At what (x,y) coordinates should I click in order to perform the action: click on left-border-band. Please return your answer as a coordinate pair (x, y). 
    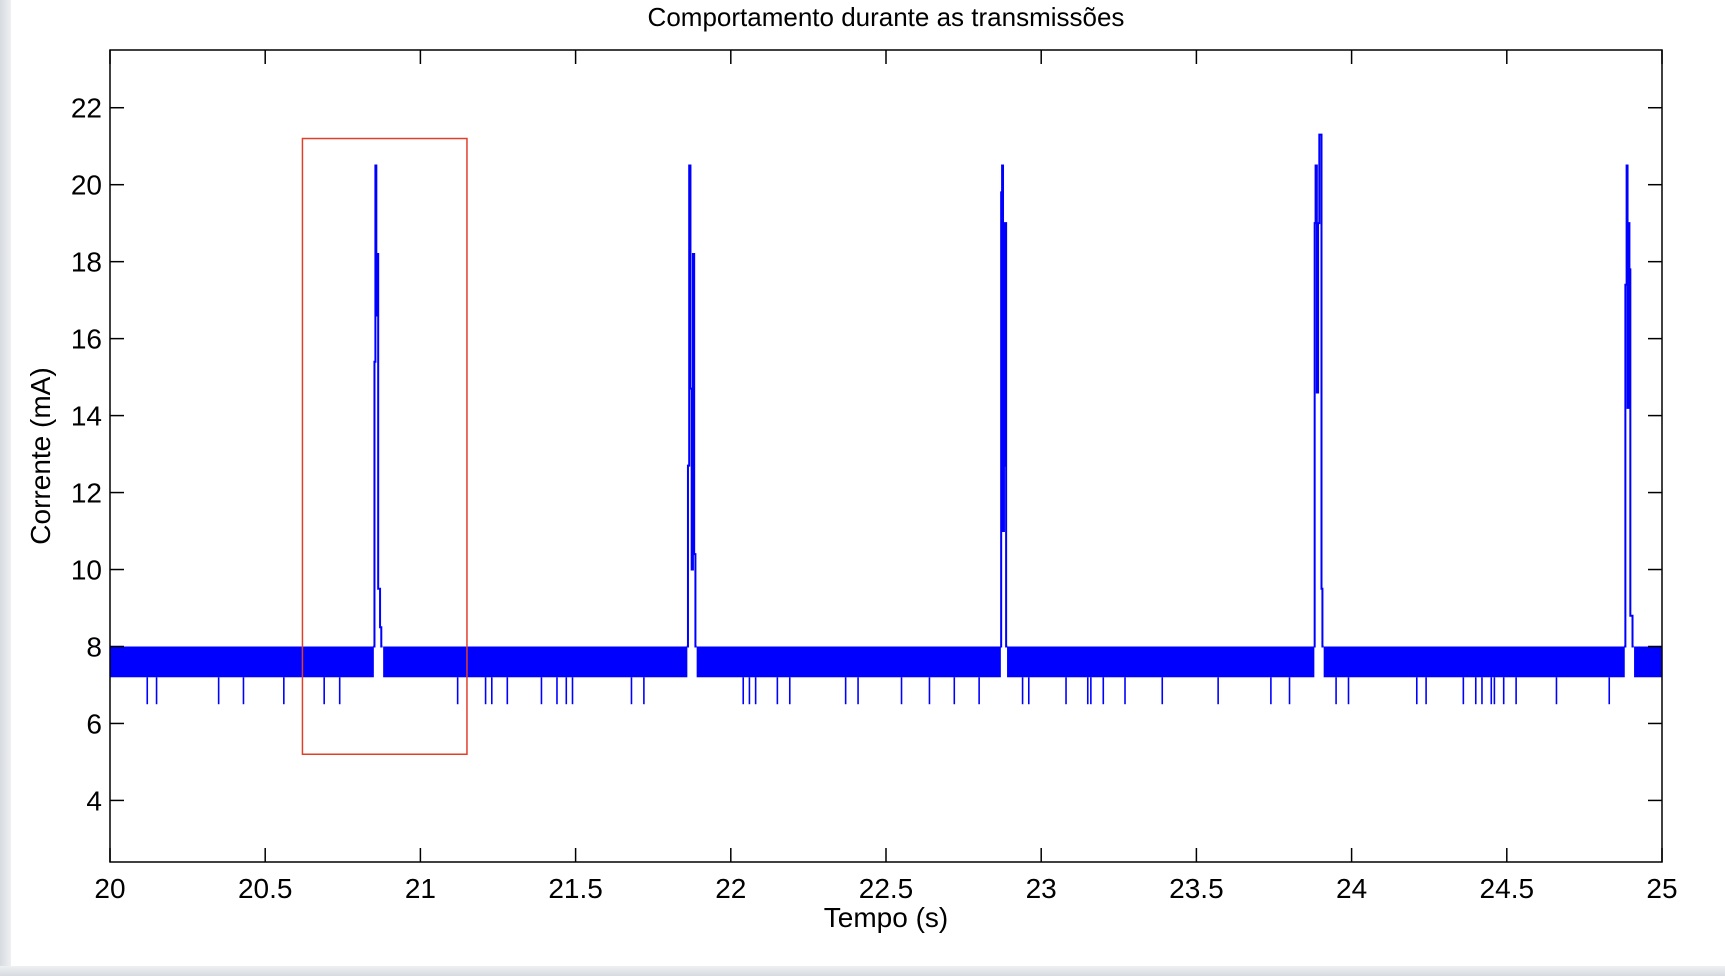
    Looking at the image, I should click on (5, 488).